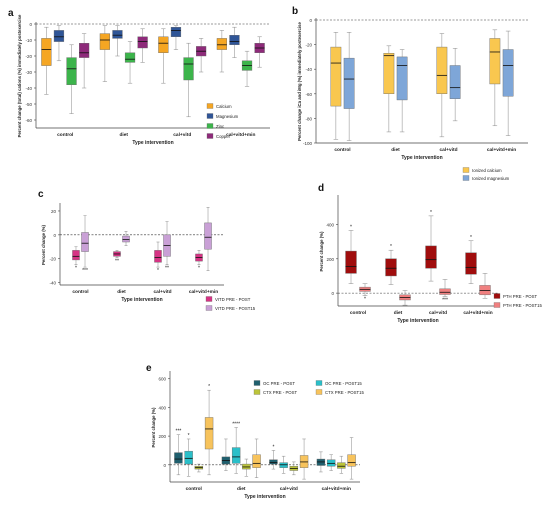 This screenshot has height=515, width=550. Describe the element at coordinates (518, 300) in the screenshot. I see `legend: PTH PRE - POST PTH PRE - POST15` at that location.